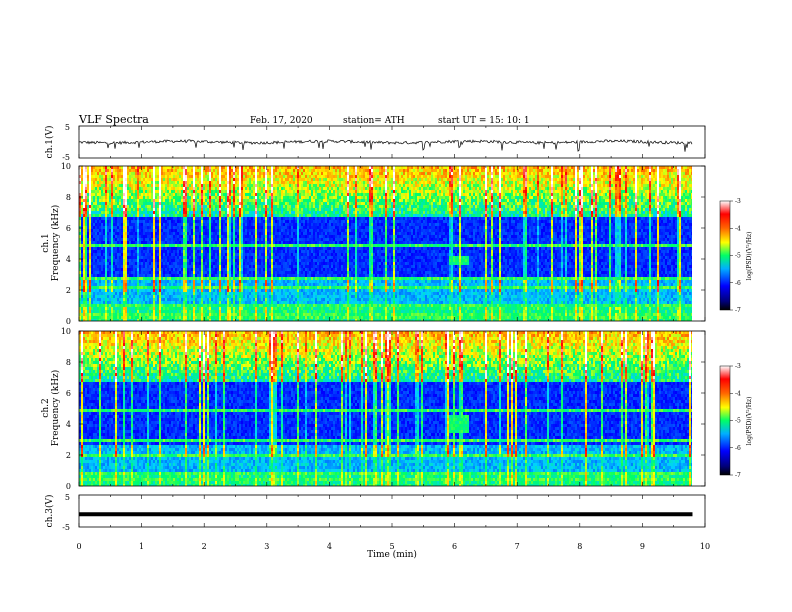  What do you see at coordinates (49, 142) in the screenshot?
I see `ch1-ylabel: ch.1(V)` at bounding box center [49, 142].